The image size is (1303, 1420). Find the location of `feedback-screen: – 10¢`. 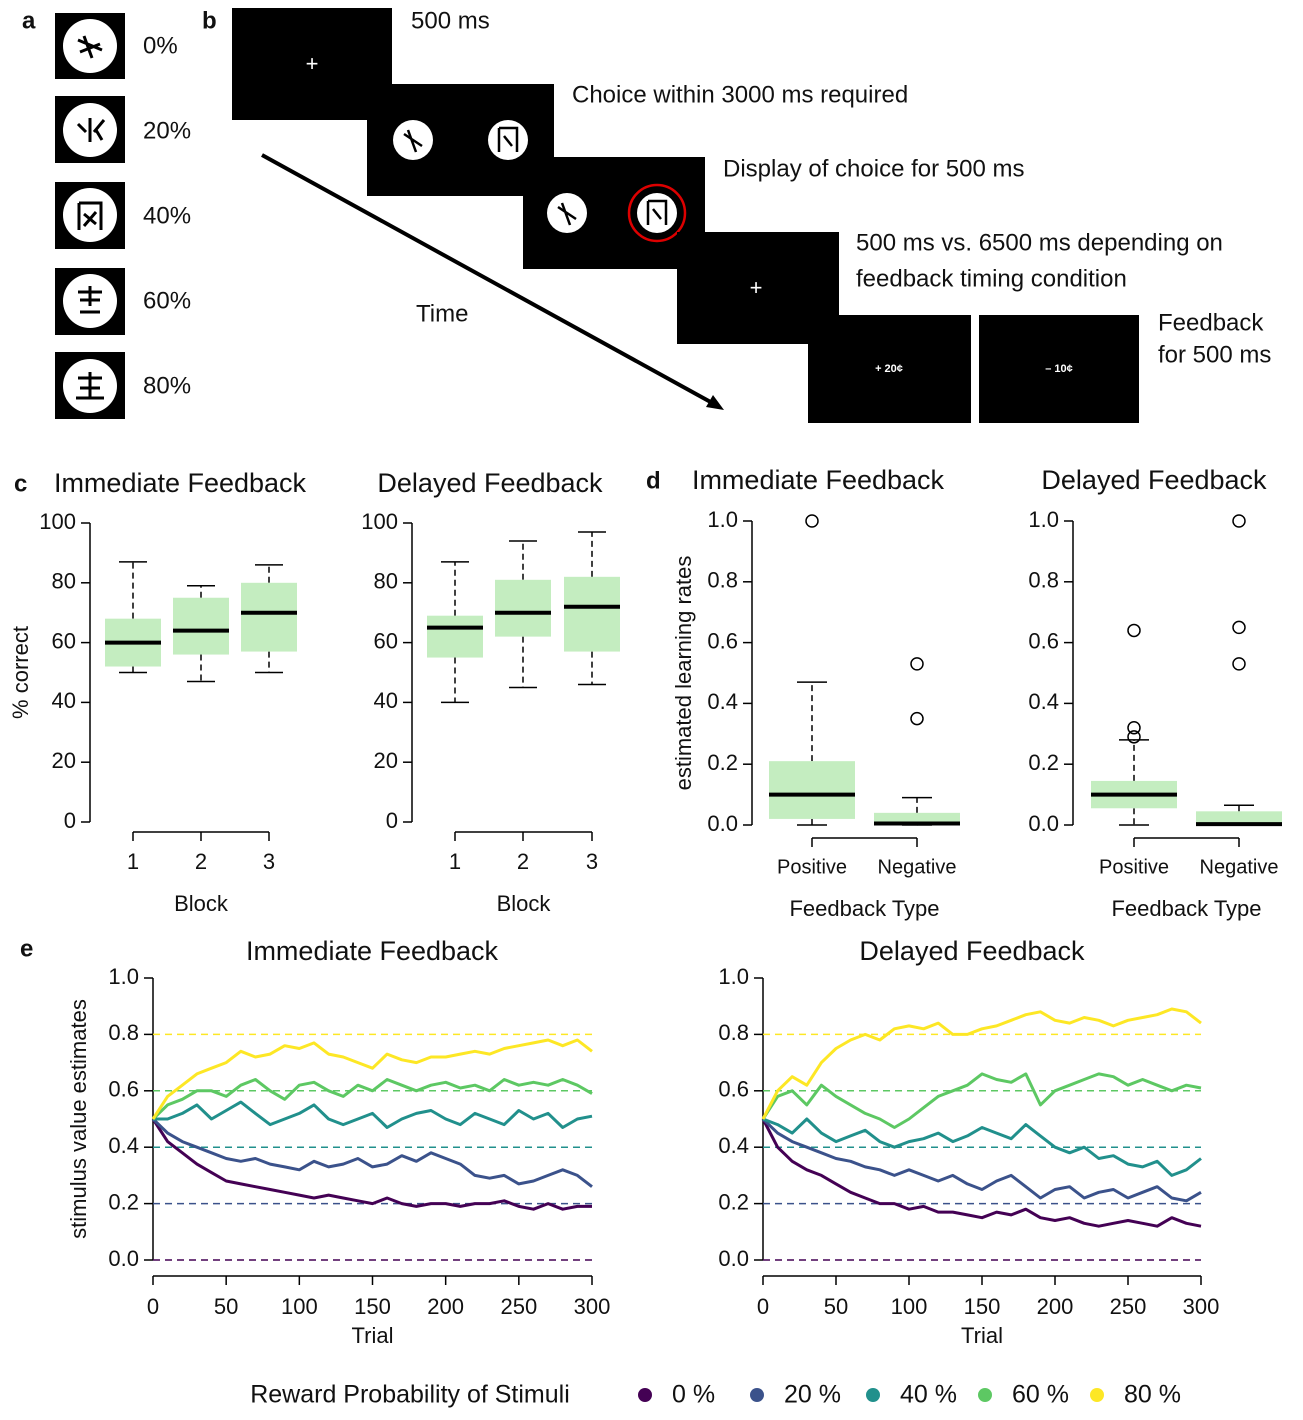

feedback-screen: – 10¢ is located at coordinates (1059, 369).